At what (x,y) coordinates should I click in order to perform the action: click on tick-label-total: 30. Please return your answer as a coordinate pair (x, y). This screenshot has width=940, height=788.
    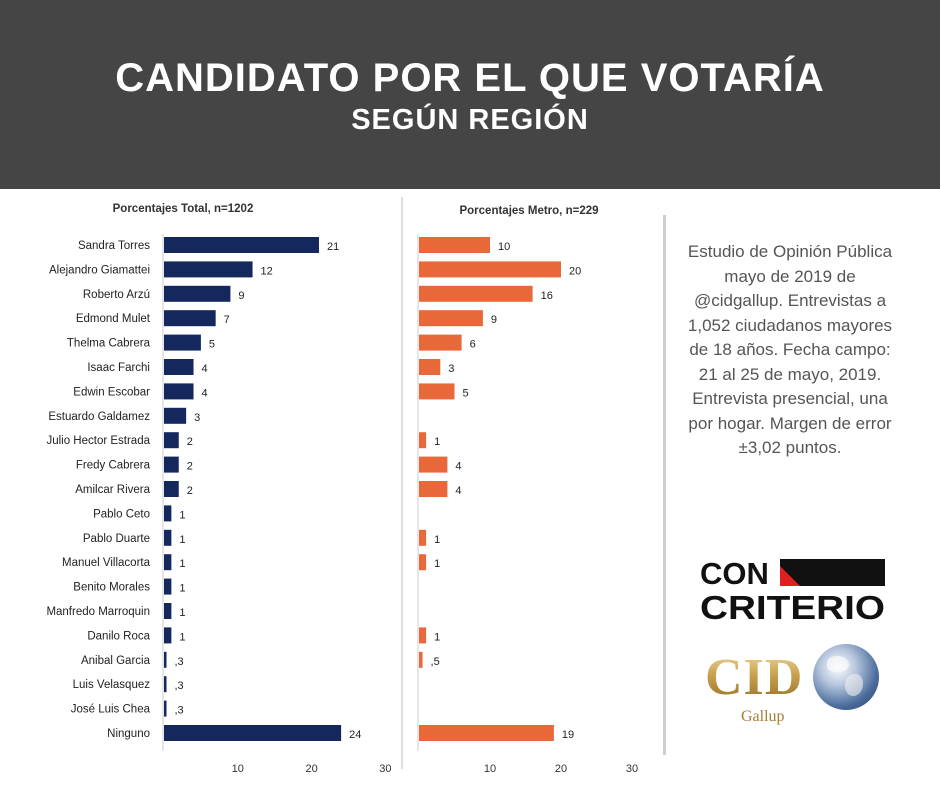
    Looking at the image, I should click on (385, 769).